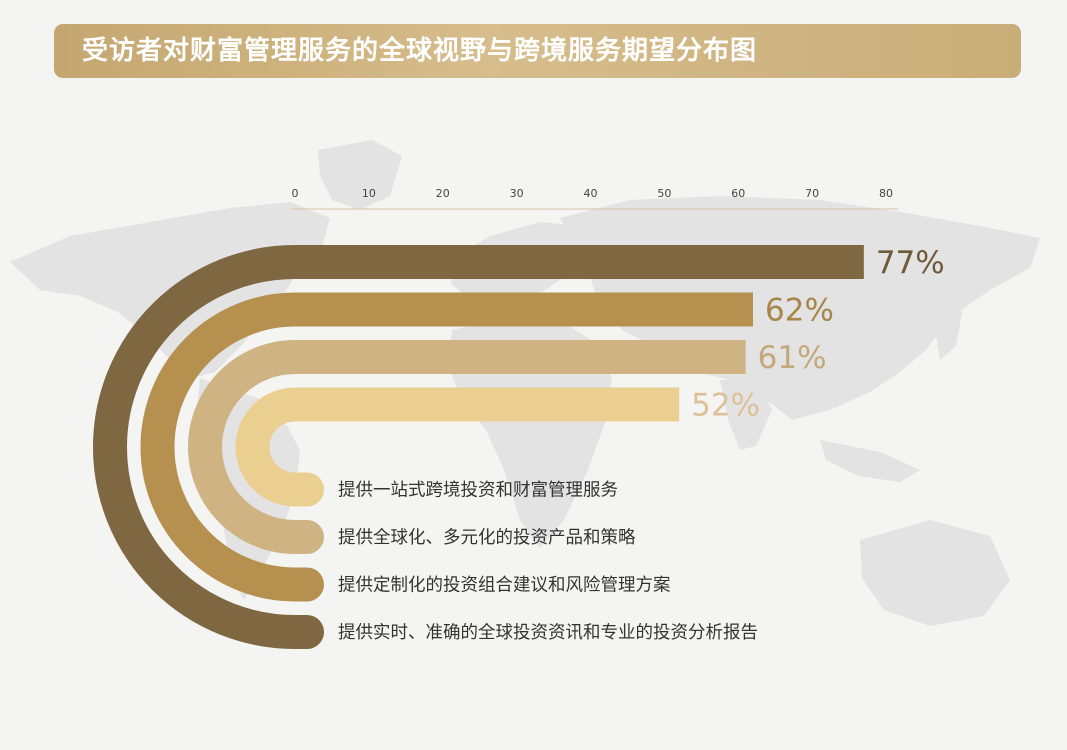  Describe the element at coordinates (818, 334) in the screenshot. I see `value-labels: 77% 62% 61% 52%` at that location.